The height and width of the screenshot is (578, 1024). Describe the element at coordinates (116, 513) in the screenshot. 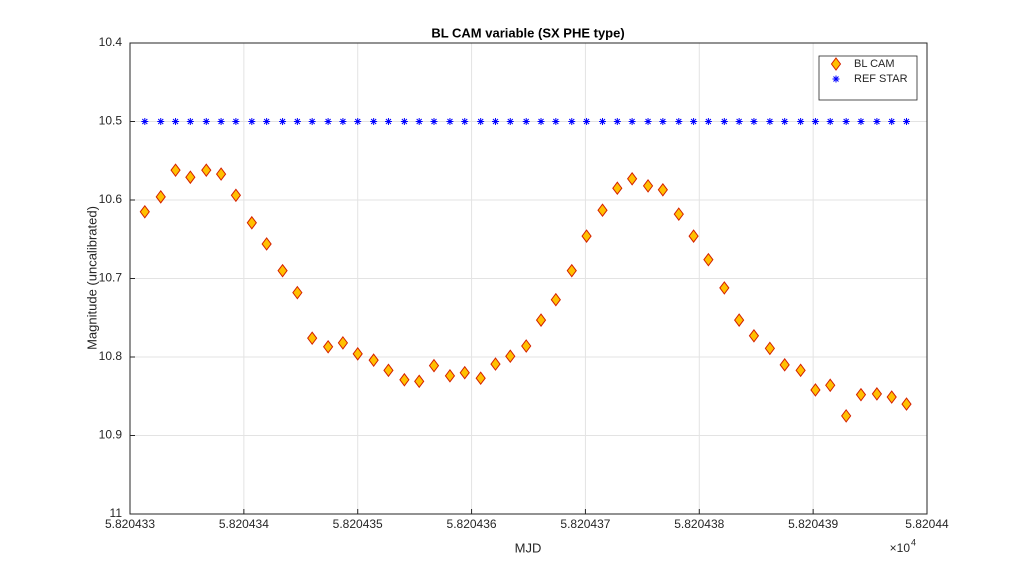

I see `y-tick-label: 11` at that location.